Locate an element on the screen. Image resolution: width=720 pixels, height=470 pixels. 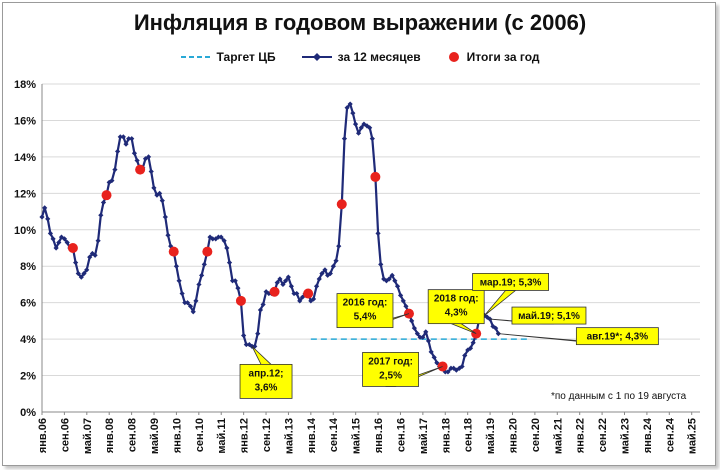
legend-series-swatch is located at coordinates (316, 57).